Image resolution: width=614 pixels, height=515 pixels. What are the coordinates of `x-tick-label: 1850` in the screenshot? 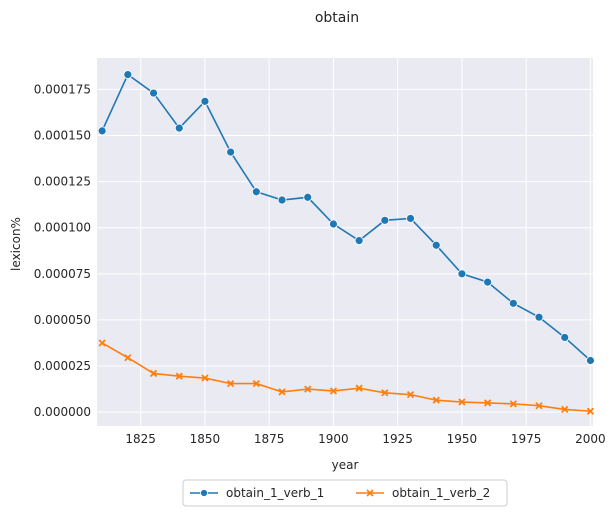 It's located at (205, 439).